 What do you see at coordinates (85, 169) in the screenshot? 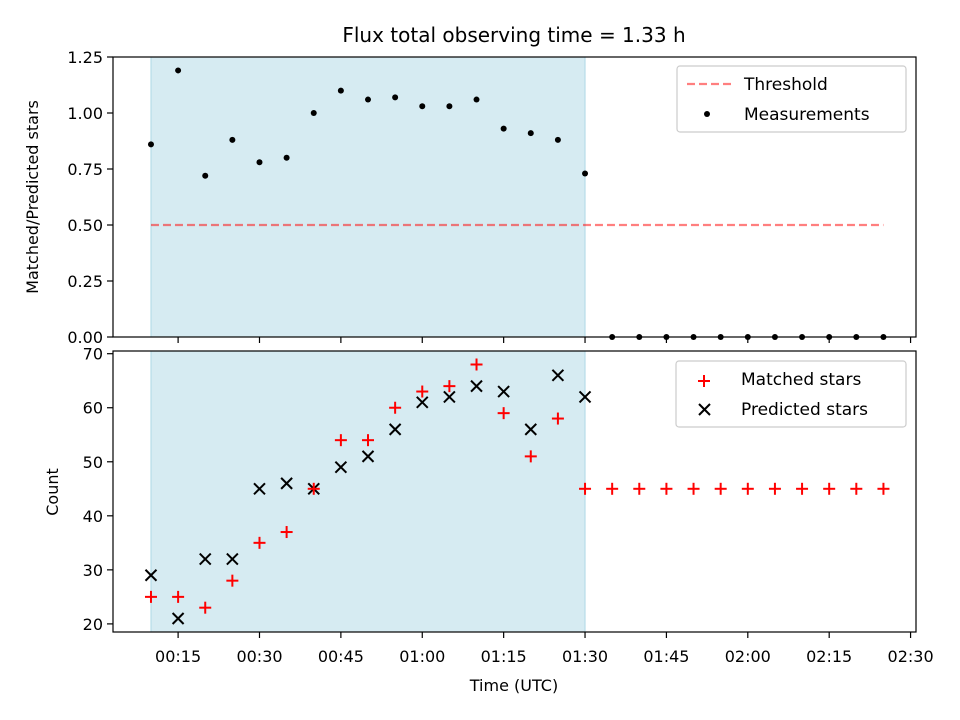
I see `top-y-tick-label: 0.75` at bounding box center [85, 169].